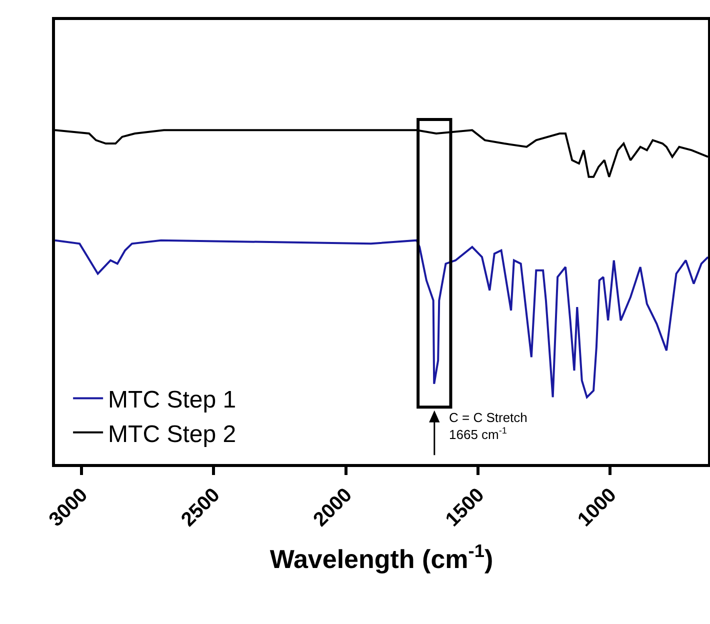 This screenshot has width=710, height=624. I want to click on legend-label: MTC Step 1, so click(172, 400).